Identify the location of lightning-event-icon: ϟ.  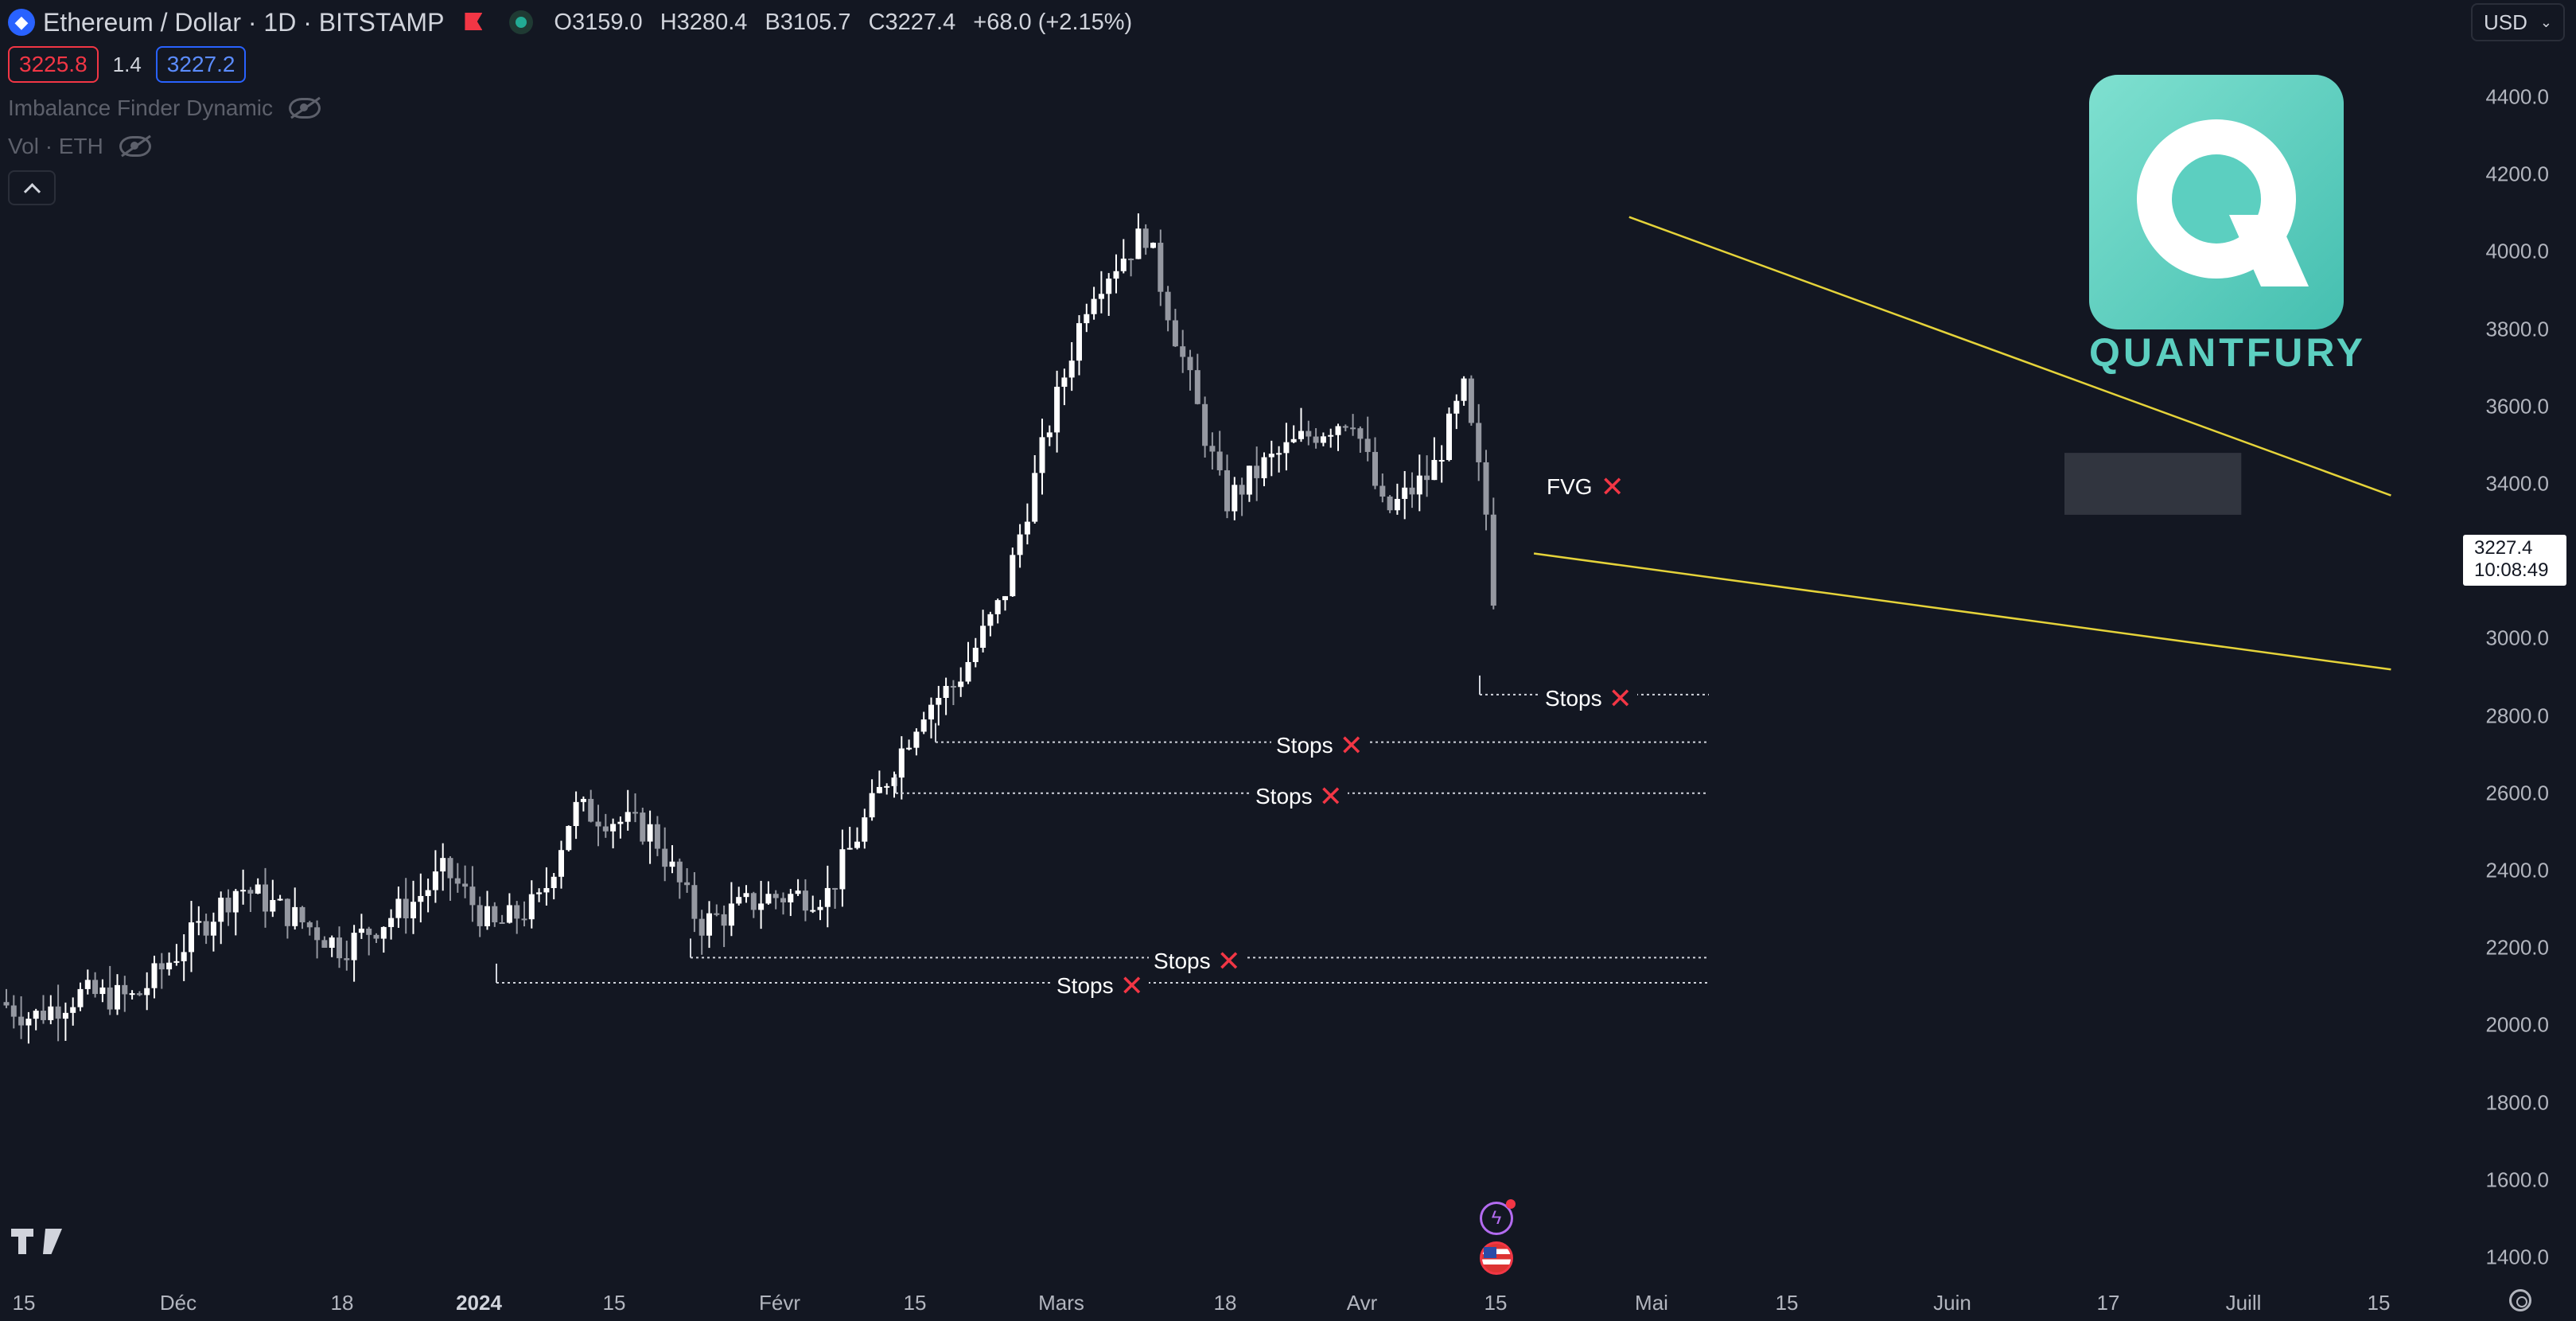
(1498, 1217).